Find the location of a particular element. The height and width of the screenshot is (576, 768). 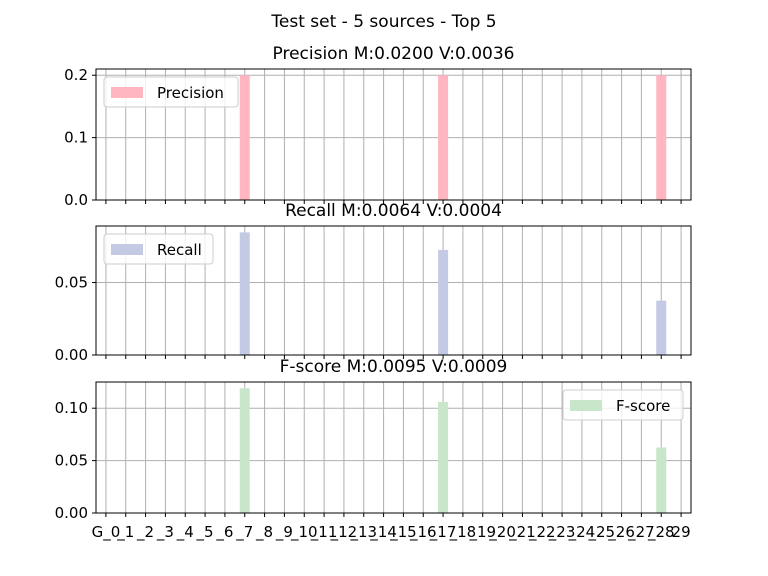

x-tick-label: _25 is located at coordinates (601, 532).